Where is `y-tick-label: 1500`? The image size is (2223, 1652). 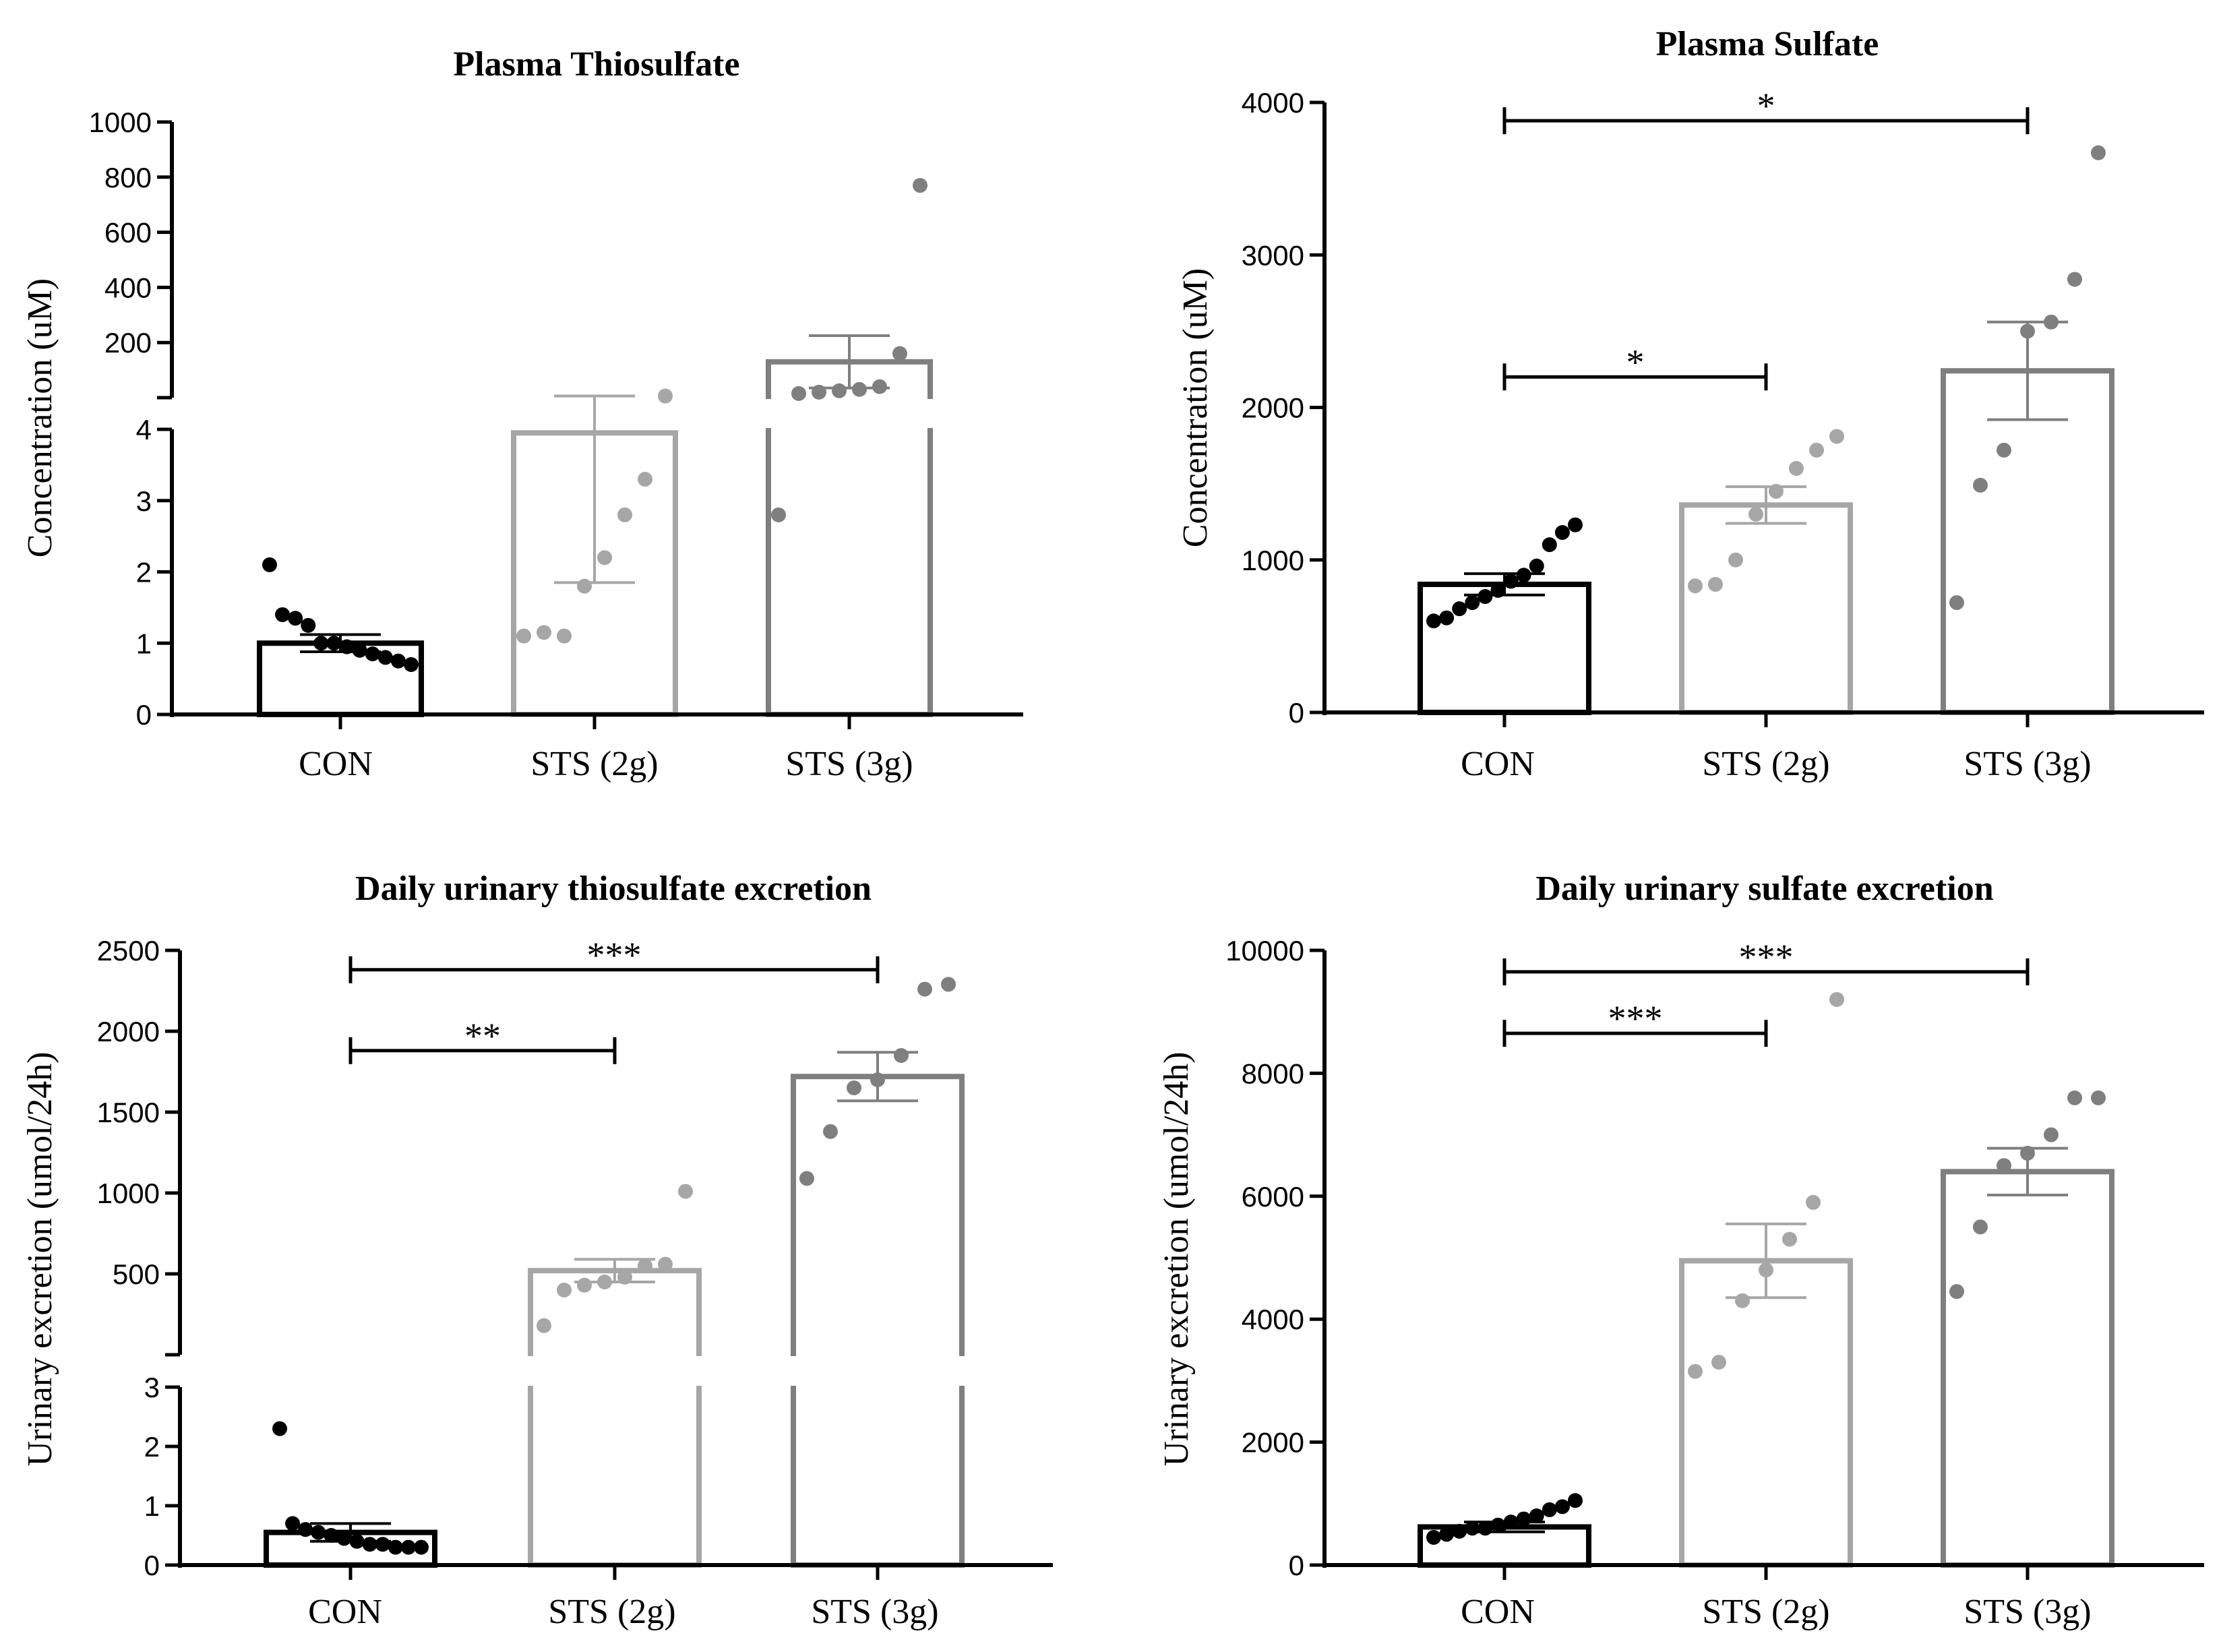
y-tick-label: 1500 is located at coordinates (128, 1112).